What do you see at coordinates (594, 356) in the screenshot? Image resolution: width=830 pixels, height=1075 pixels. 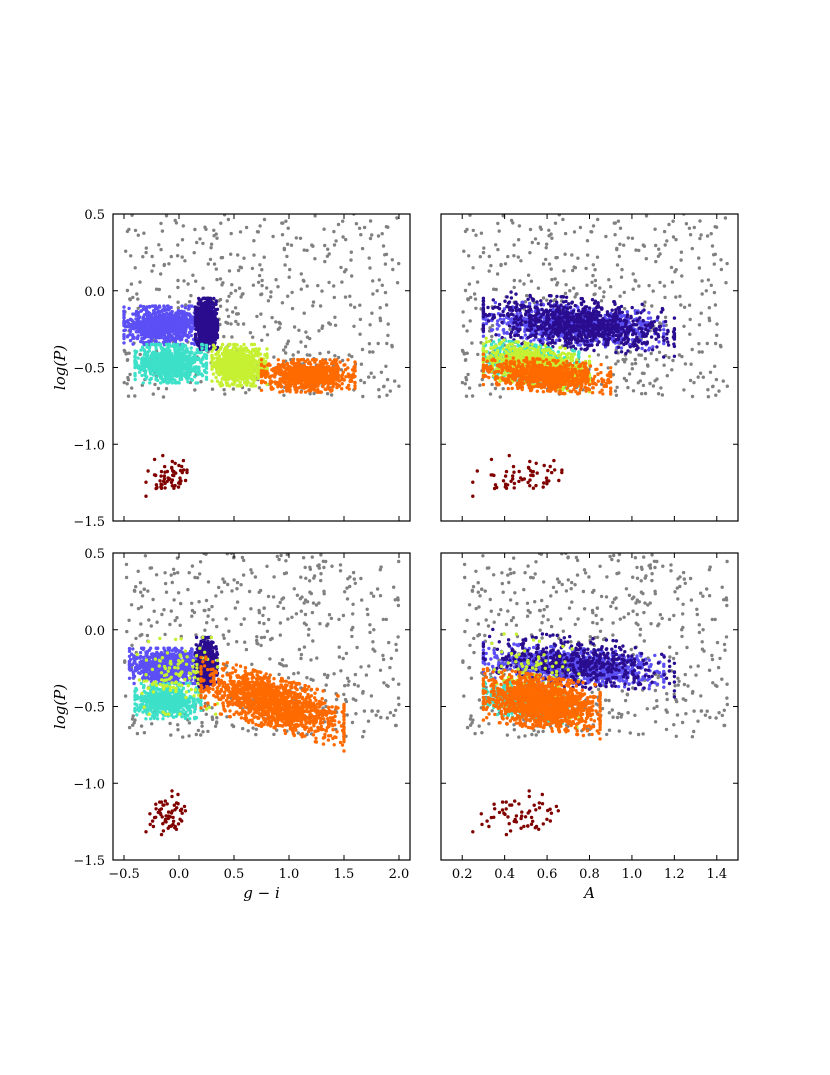 I see `points-top-right` at bounding box center [594, 356].